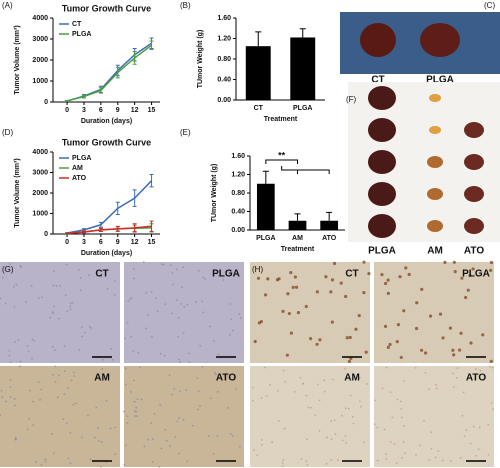 The width and height of the screenshot is (500, 468). What do you see at coordinates (106, 121) in the screenshot?
I see `x-axis-label: Duration (days)` at bounding box center [106, 121].